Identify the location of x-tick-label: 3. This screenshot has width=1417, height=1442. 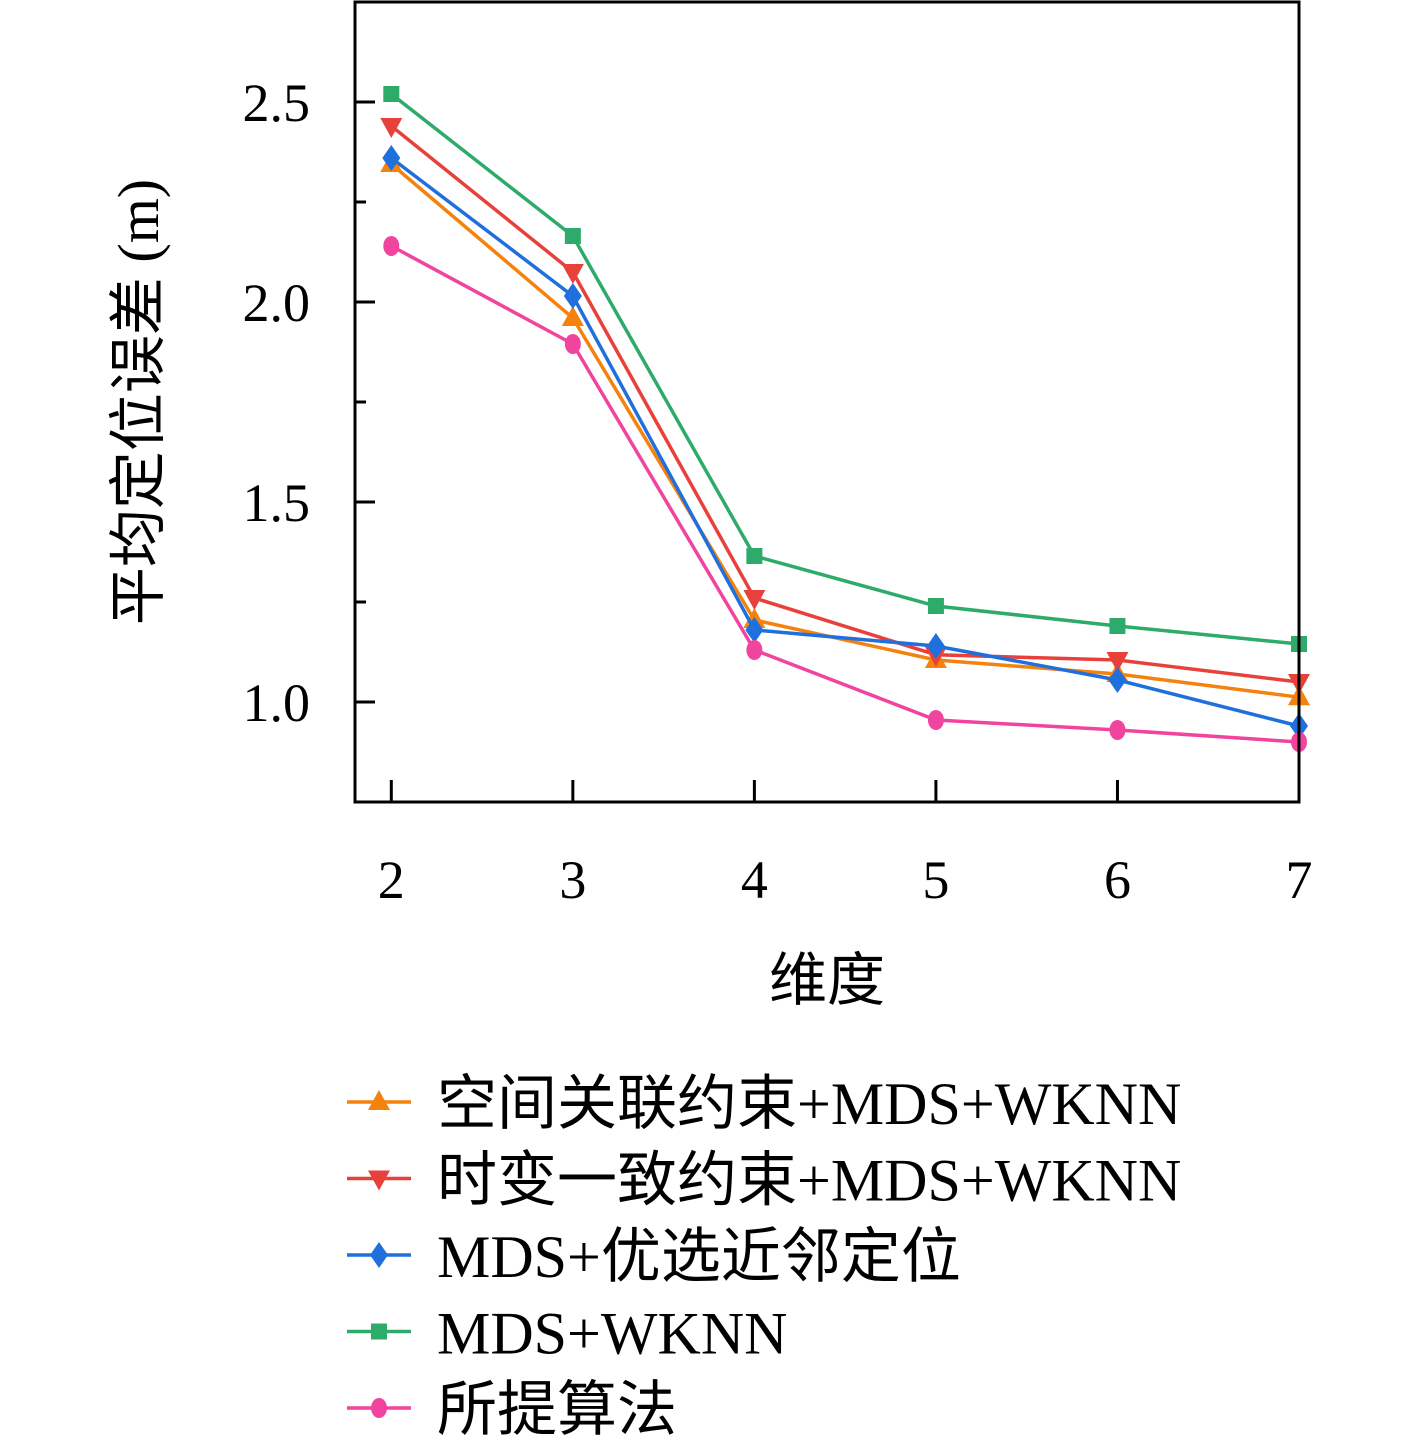
(572, 880).